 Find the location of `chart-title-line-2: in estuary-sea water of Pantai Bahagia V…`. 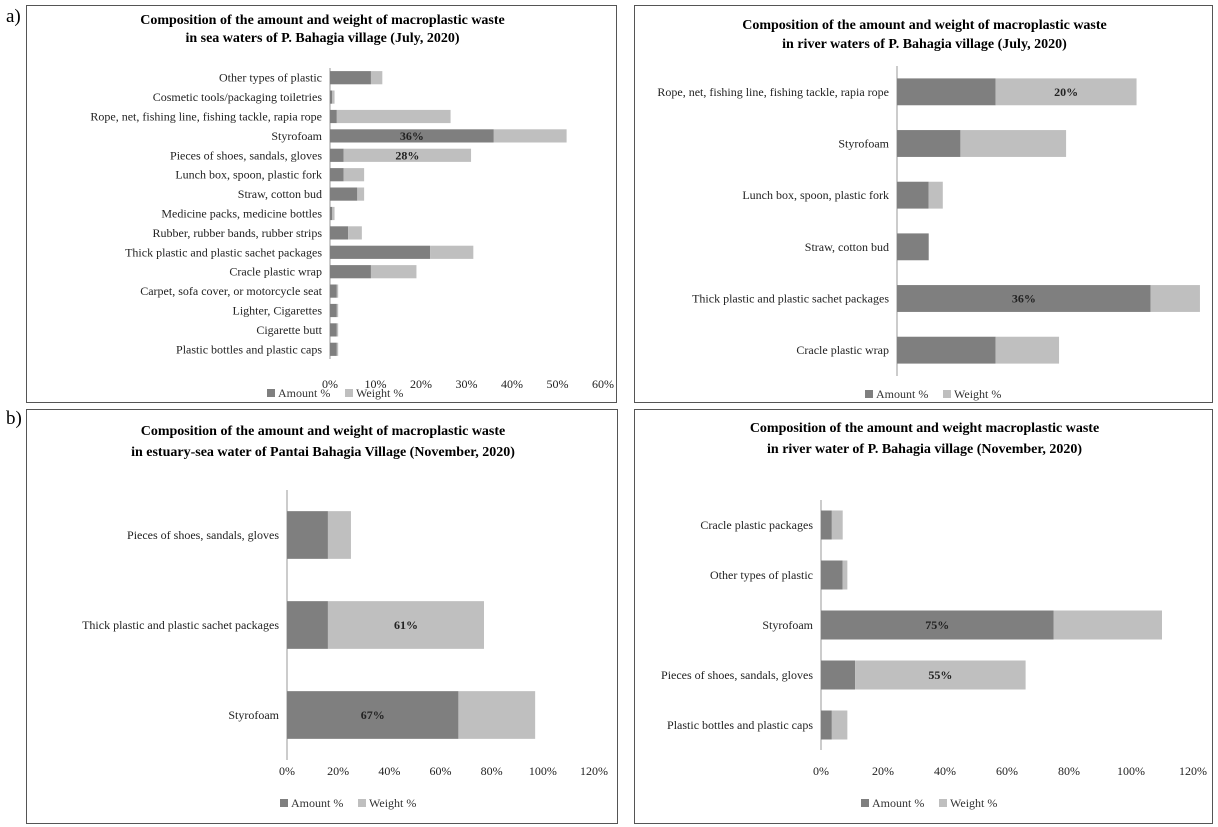

chart-title-line-2: in estuary-sea water of Pantai Bahagia V… is located at coordinates (323, 452).